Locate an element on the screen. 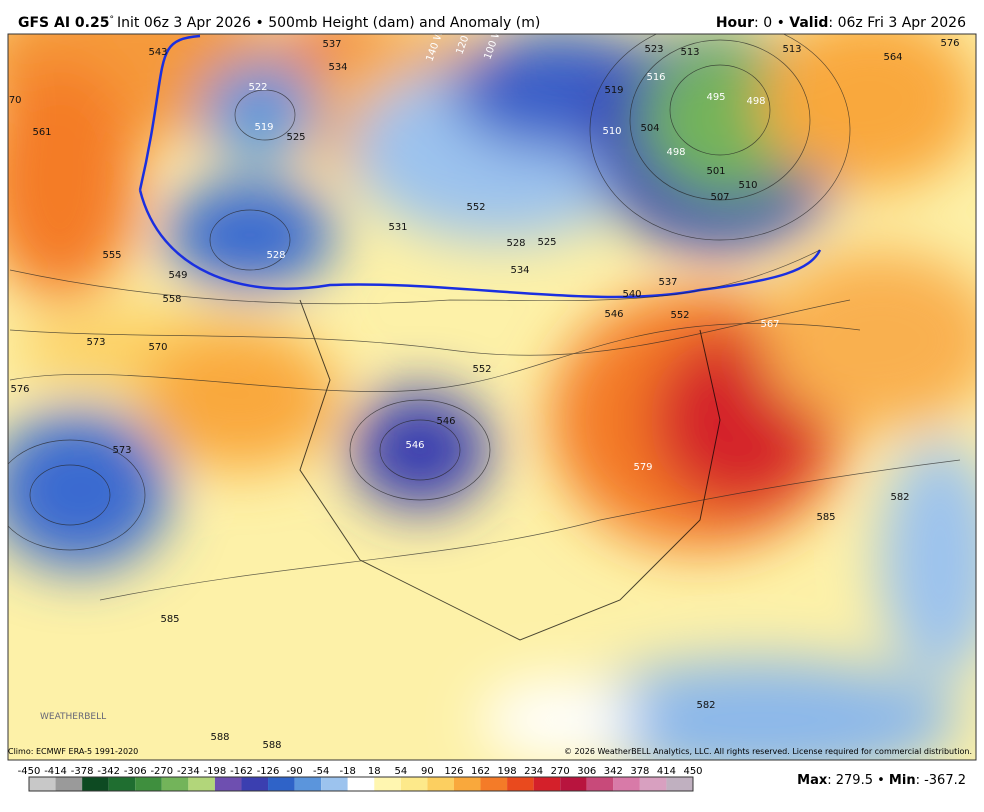  contour-label: 498 is located at coordinates (755, 101).